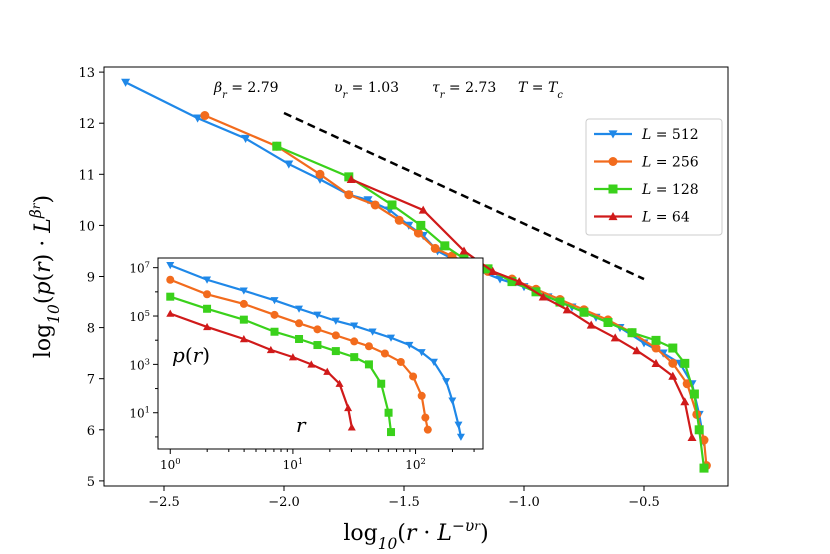 The width and height of the screenshot is (830, 554). What do you see at coordinates (670, 190) in the screenshot?
I see `legend-label: L = 128` at bounding box center [670, 190].